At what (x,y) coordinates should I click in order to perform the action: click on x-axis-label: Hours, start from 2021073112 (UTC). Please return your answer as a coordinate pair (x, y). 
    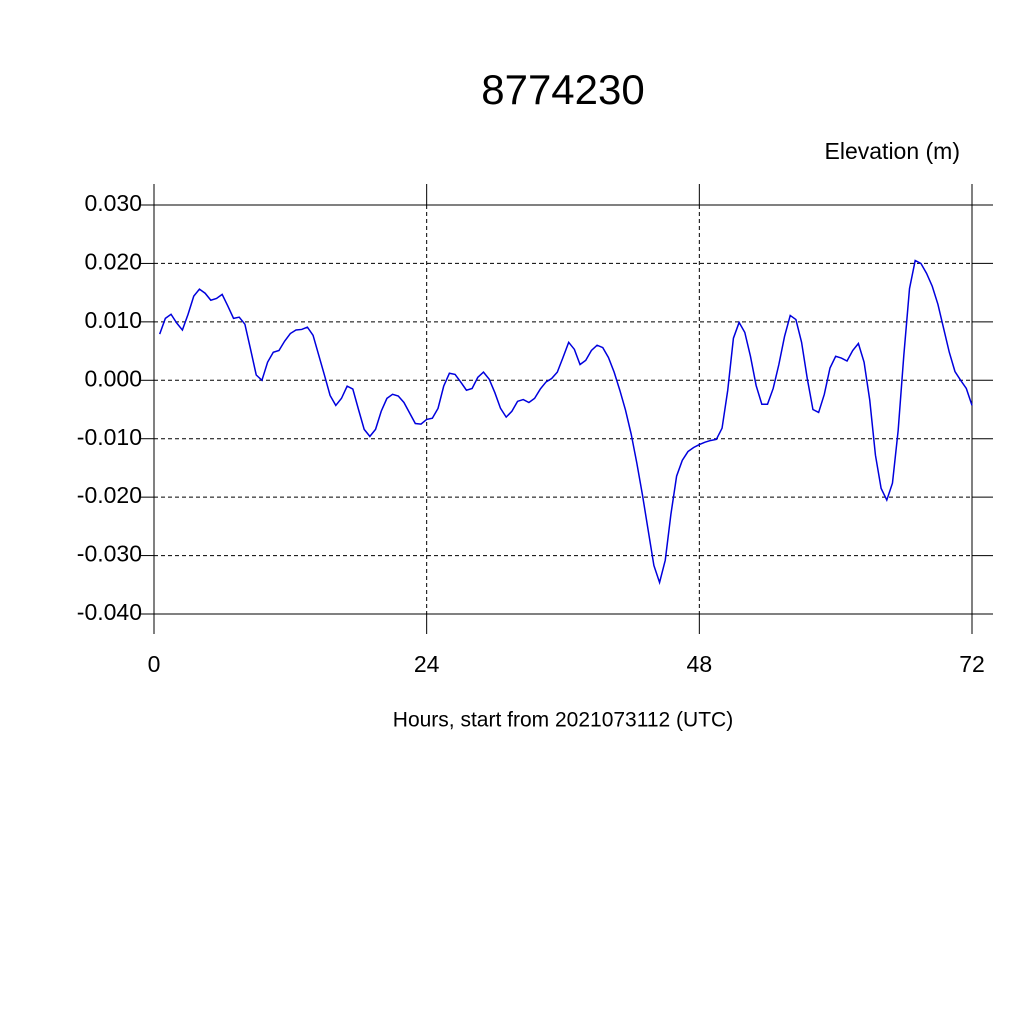
    Looking at the image, I should click on (563, 720).